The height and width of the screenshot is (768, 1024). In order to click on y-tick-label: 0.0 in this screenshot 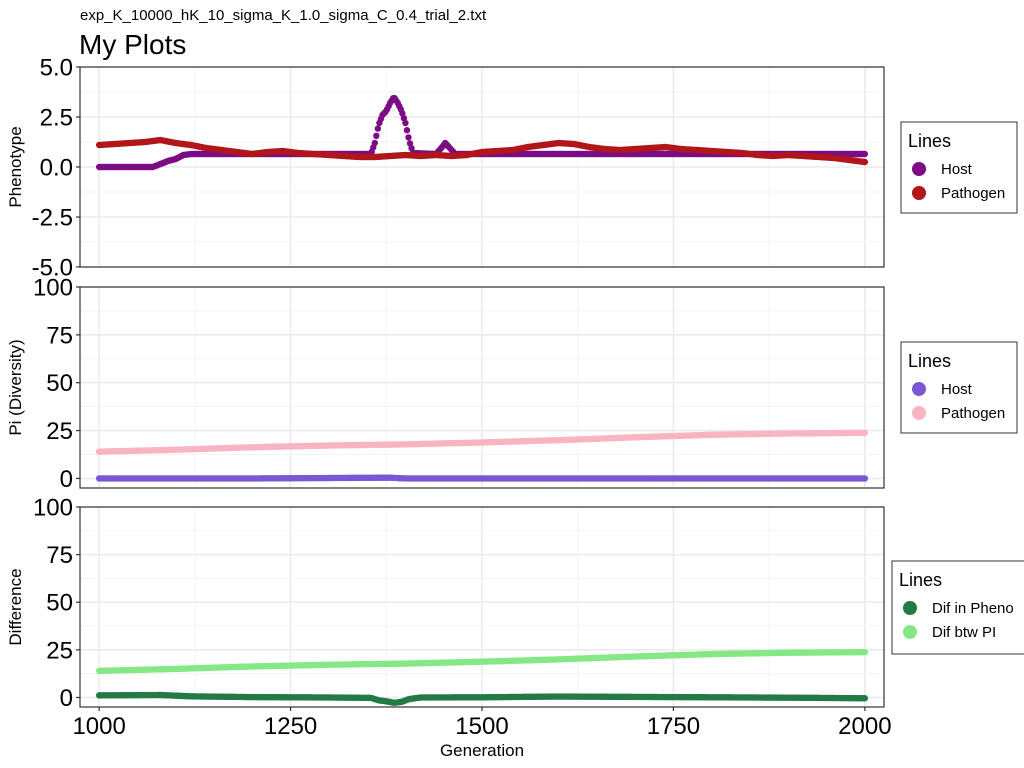, I will do `click(56, 168)`.